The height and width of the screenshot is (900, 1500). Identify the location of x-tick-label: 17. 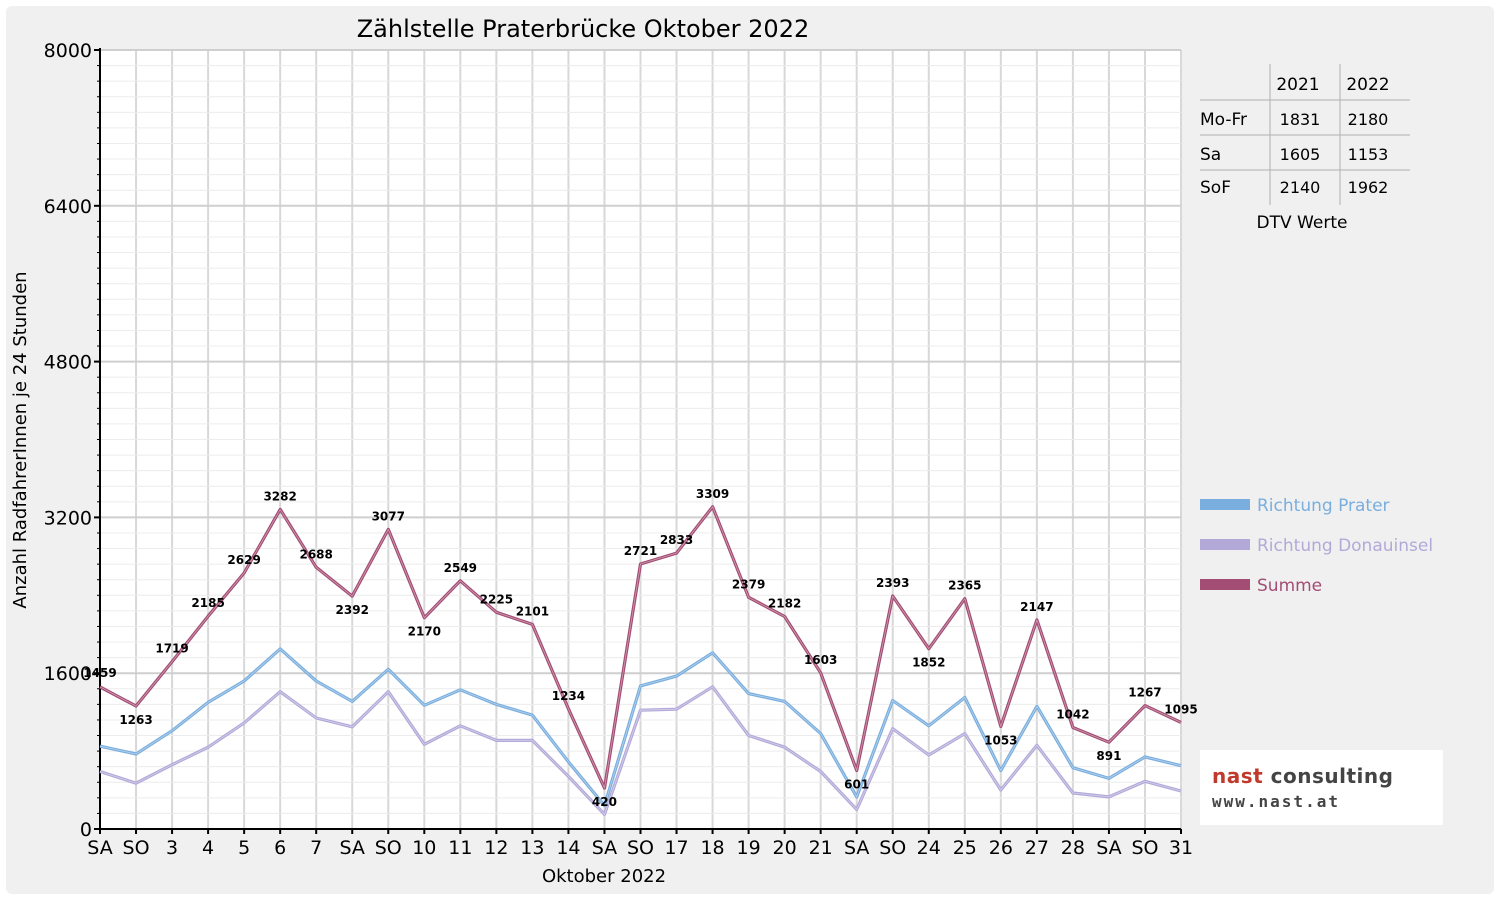
(676, 848).